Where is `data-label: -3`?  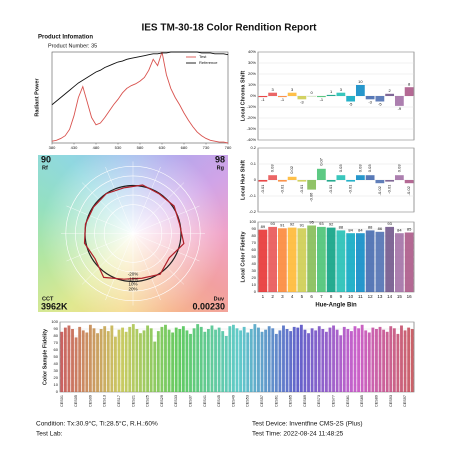 data-label: -3 is located at coordinates (370, 101).